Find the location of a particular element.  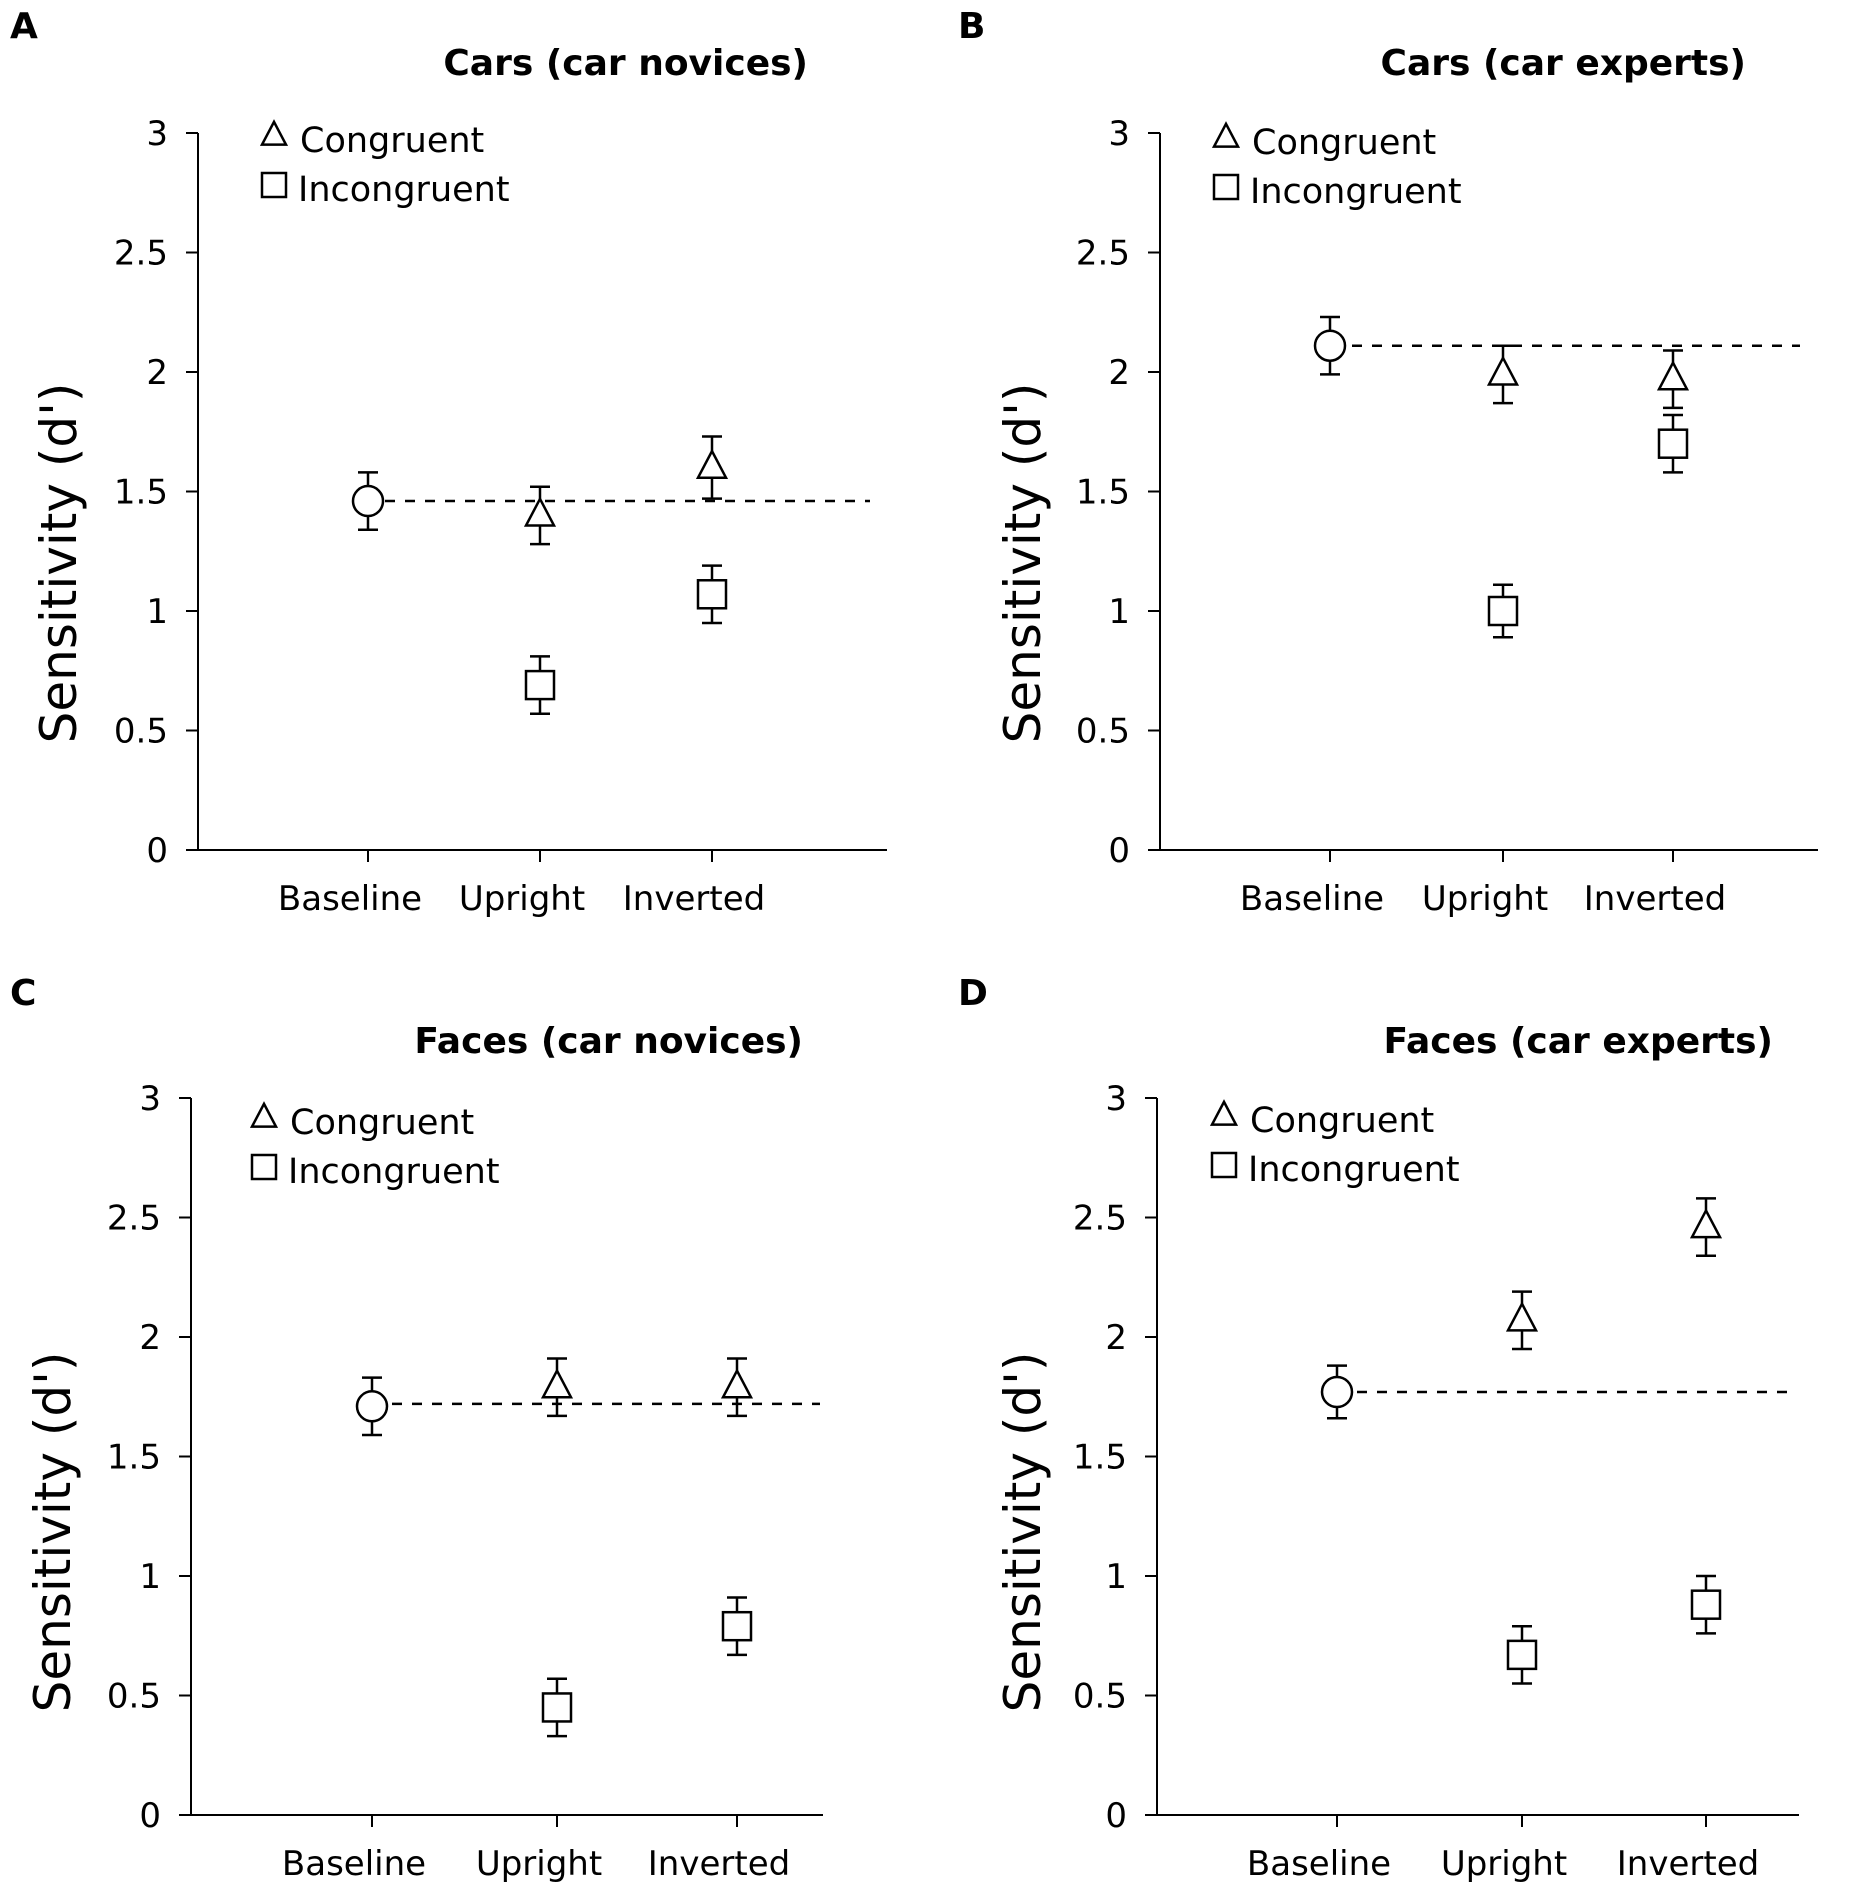

panel-title: Cars (car novices) is located at coordinates (625, 63).